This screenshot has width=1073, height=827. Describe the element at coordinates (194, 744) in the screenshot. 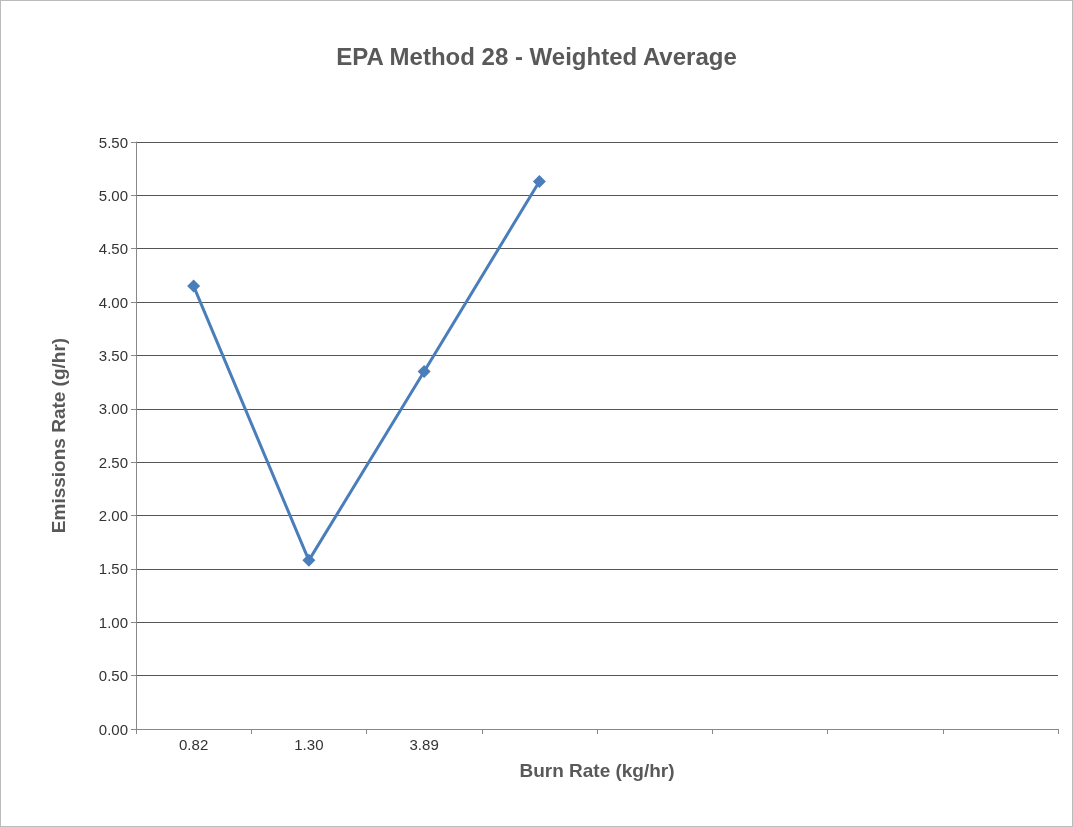

I see `x-tick-label: 0.82` at that location.